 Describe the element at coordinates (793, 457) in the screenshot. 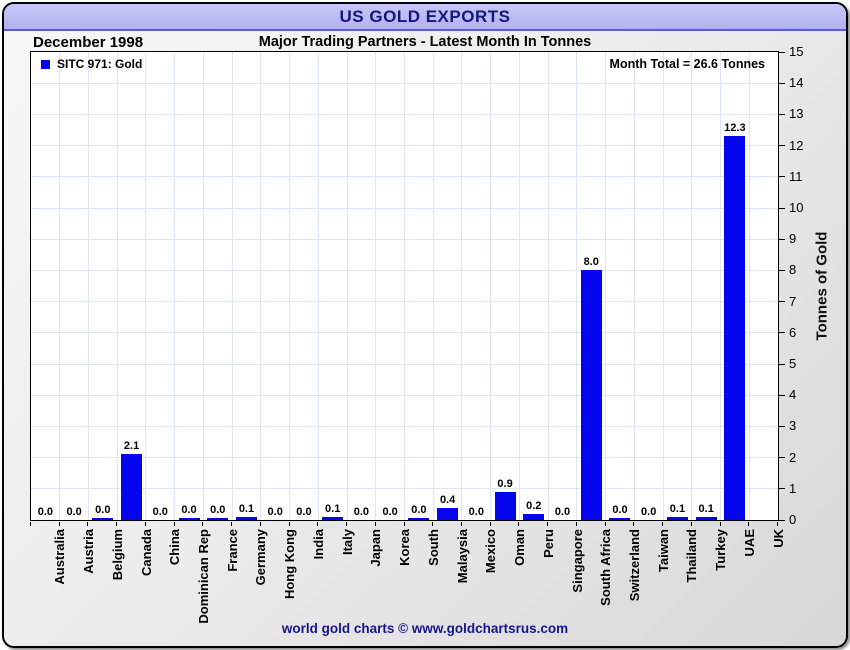

I see `y-tick-label: 2` at that location.